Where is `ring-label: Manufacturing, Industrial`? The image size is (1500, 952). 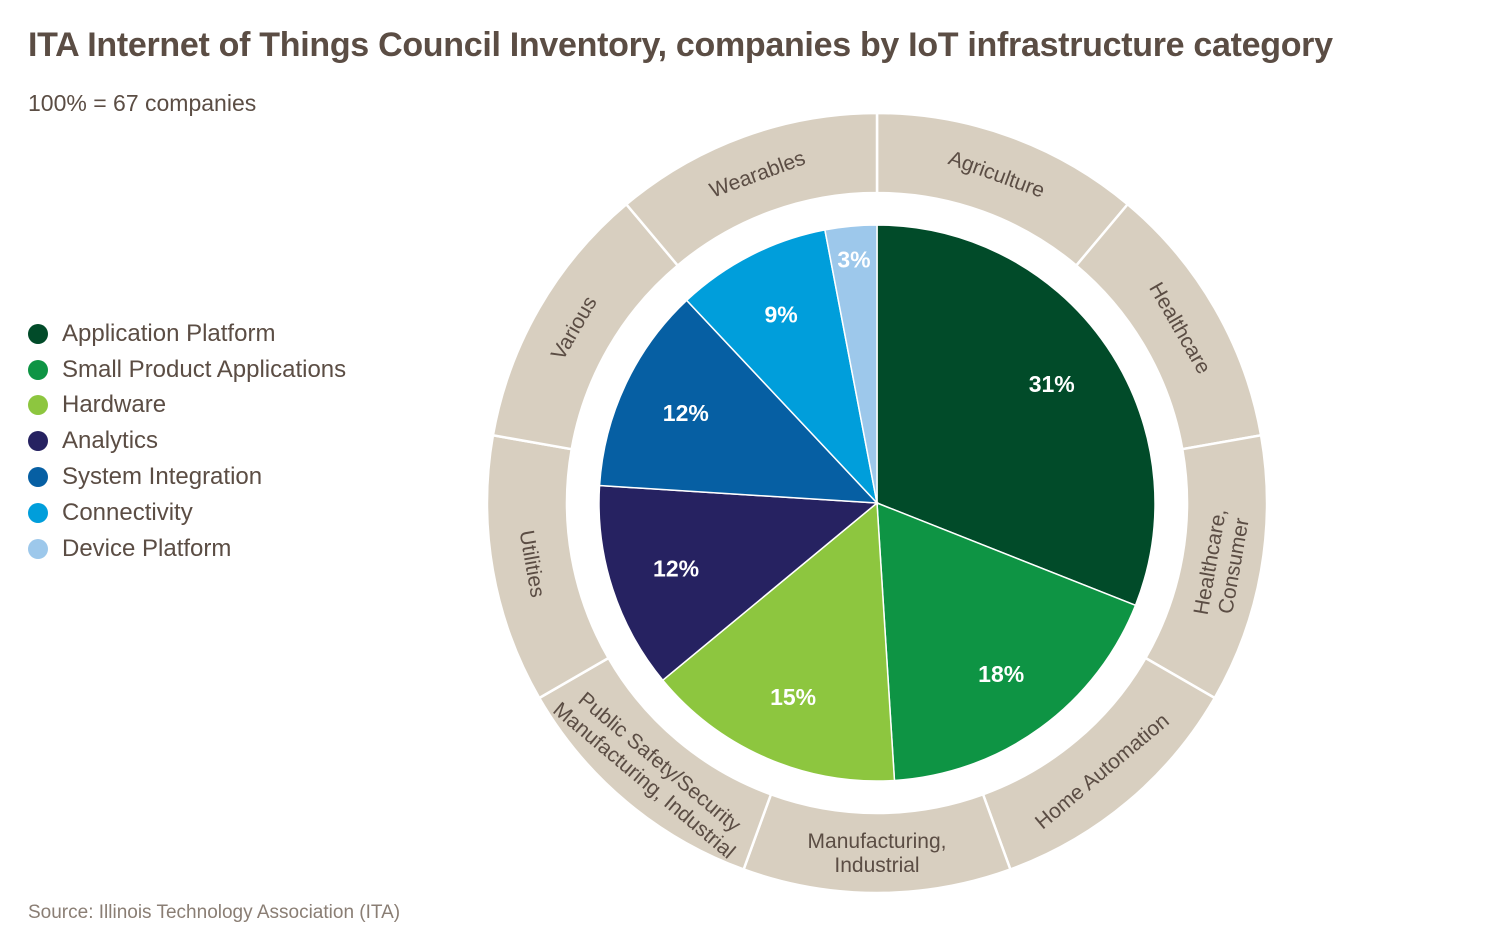 ring-label: Manufacturing, Industrial is located at coordinates (877, 853).